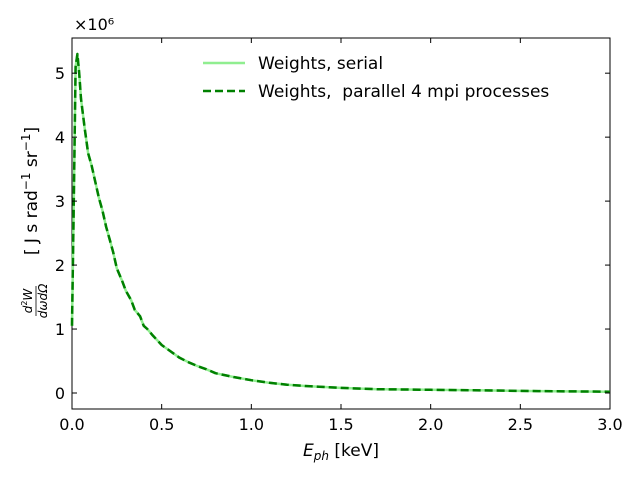 This screenshot has height=480, width=640. Describe the element at coordinates (43, 300) in the screenshot. I see `svg-text: dωdΩ` at that location.